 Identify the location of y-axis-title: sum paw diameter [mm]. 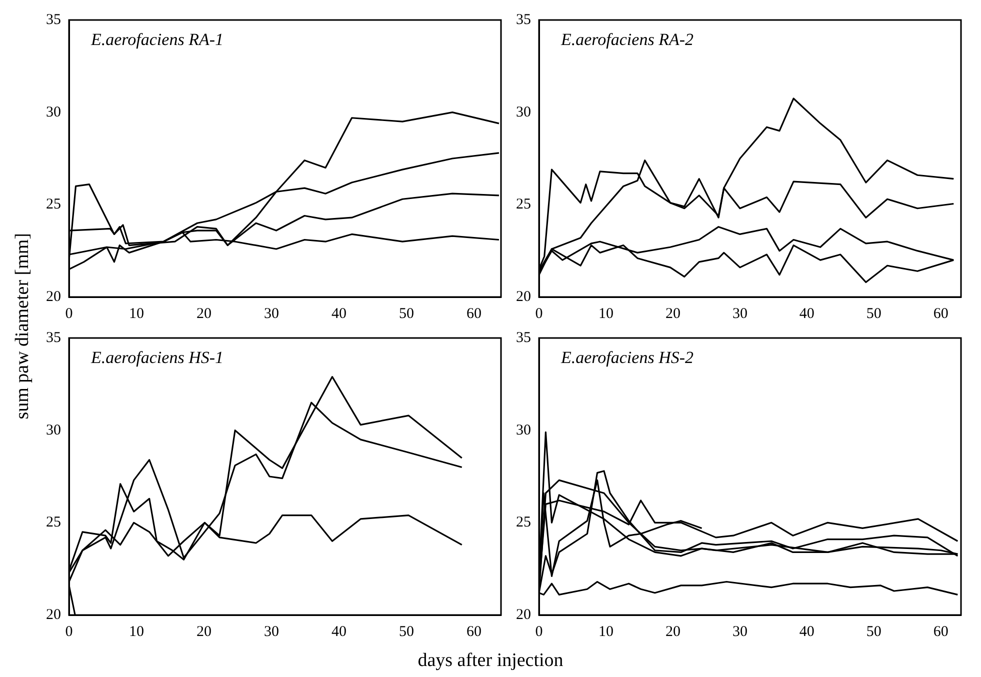
(23, 326).